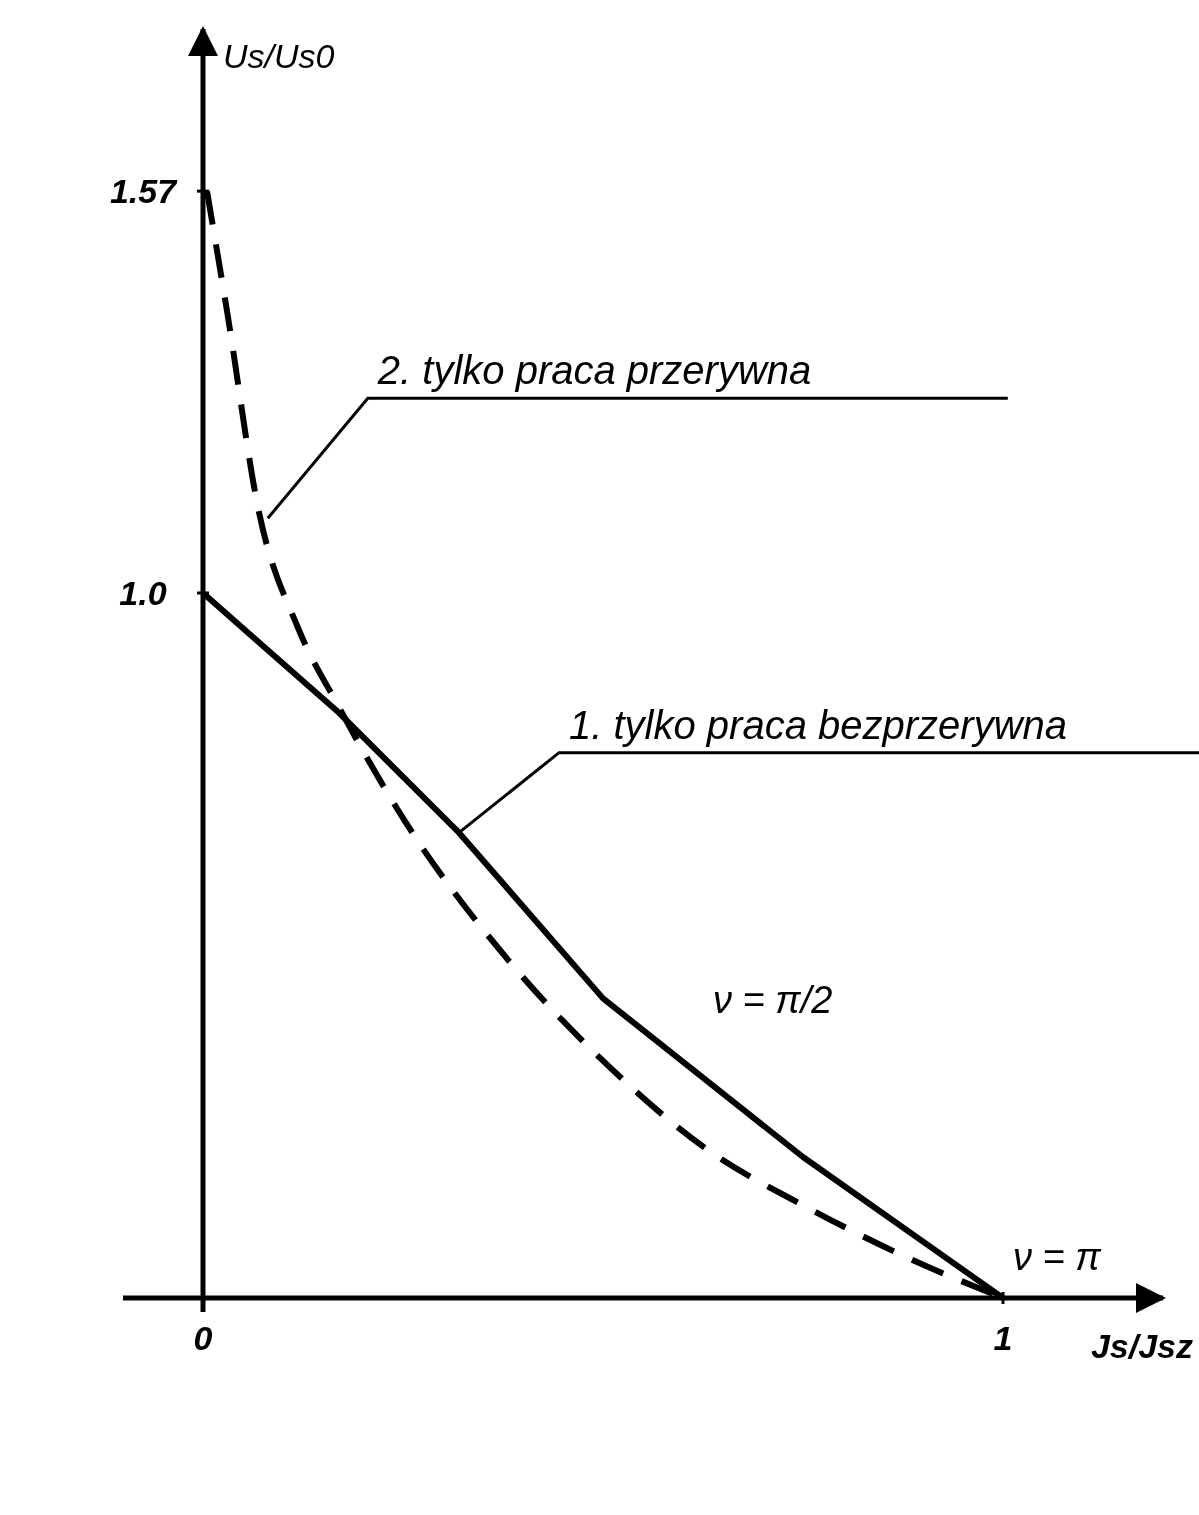 This screenshot has height=1515, width=1199. What do you see at coordinates (818, 724) in the screenshot?
I see `annotation: 1. tylko praca bezprzerywna` at bounding box center [818, 724].